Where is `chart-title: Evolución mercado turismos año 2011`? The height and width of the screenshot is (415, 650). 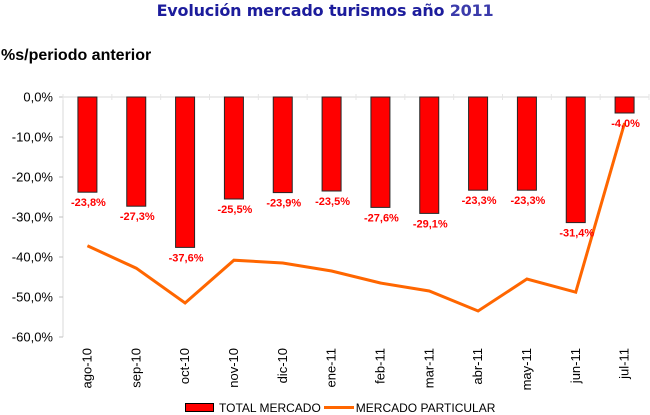
chart-title: Evolución mercado turismos año 2011 is located at coordinates (325, 10).